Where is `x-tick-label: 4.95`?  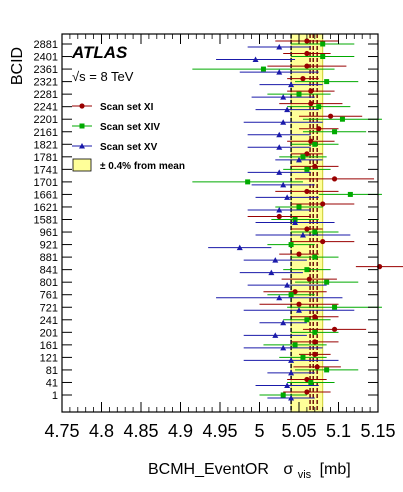
x-tick-label: 4.95 is located at coordinates (219, 431).